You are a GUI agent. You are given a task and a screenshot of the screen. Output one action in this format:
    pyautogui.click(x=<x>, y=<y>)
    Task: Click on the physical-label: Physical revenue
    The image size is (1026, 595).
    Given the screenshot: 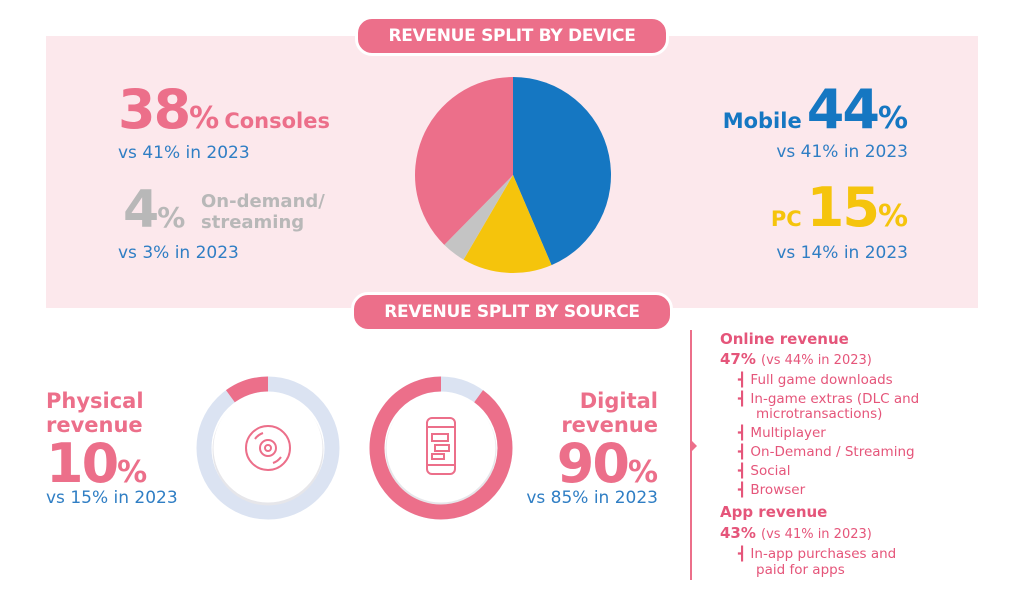 What is the action you would take?
    pyautogui.click(x=95, y=413)
    